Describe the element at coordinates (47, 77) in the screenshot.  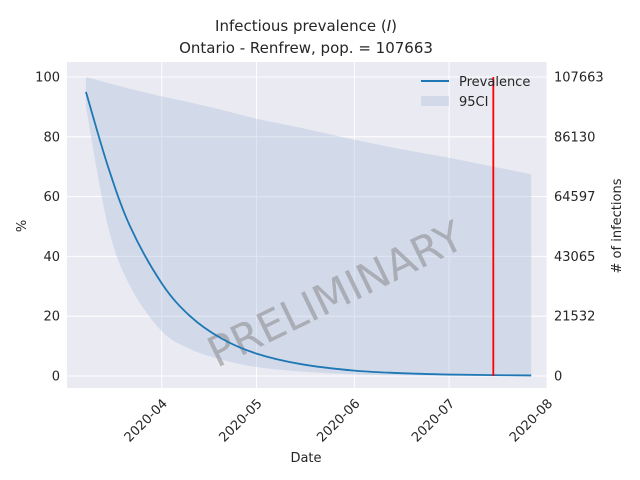
I see `y-tick-label: 100` at that location.